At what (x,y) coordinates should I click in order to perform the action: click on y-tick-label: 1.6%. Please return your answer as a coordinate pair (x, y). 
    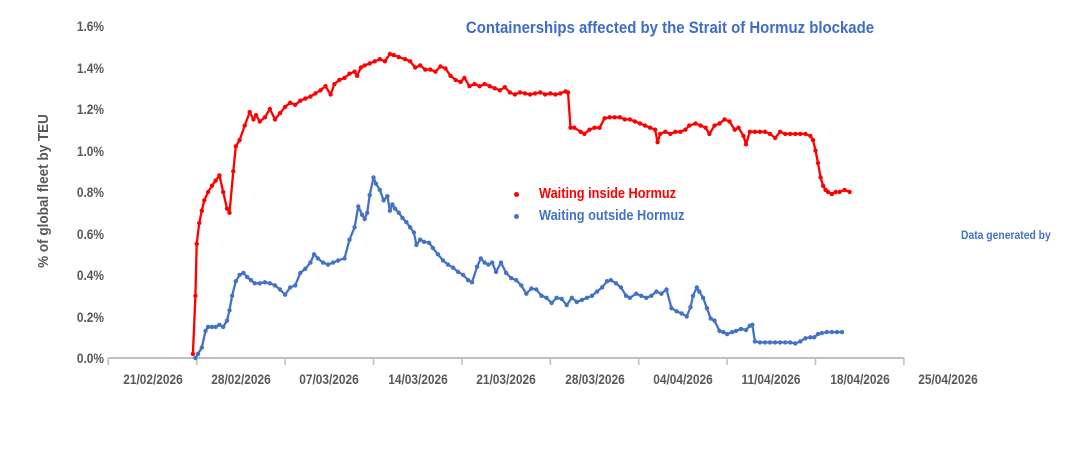
    Looking at the image, I should click on (90, 26).